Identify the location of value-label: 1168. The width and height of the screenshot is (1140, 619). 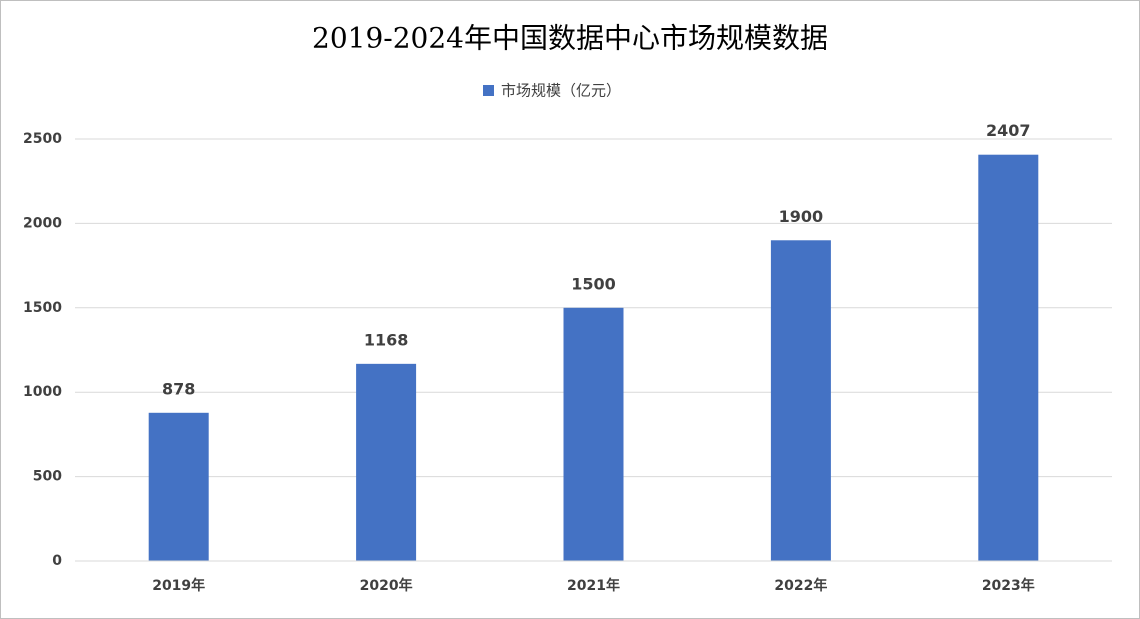
(386, 339).